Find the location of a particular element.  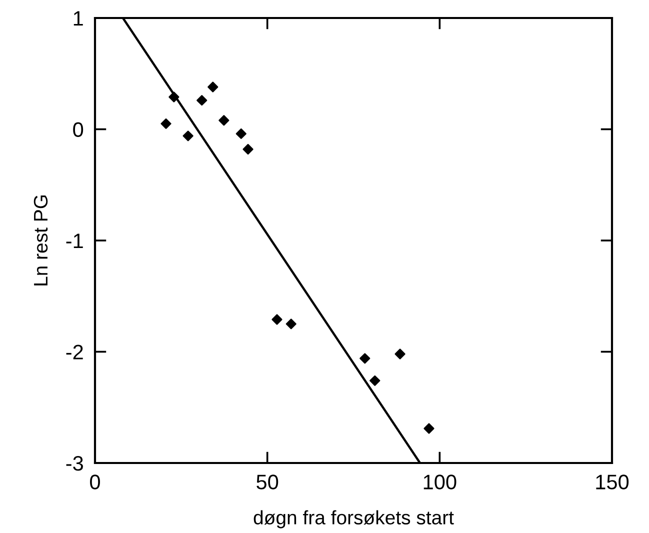

y-tick-label: 1 is located at coordinates (78, 18).